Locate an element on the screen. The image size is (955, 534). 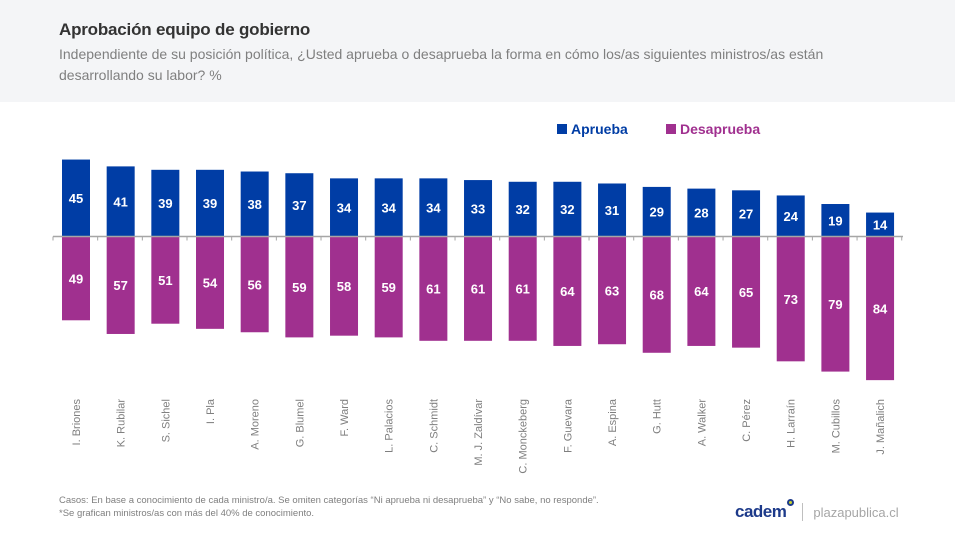
data-label-desaprueba: 54 is located at coordinates (210, 283).